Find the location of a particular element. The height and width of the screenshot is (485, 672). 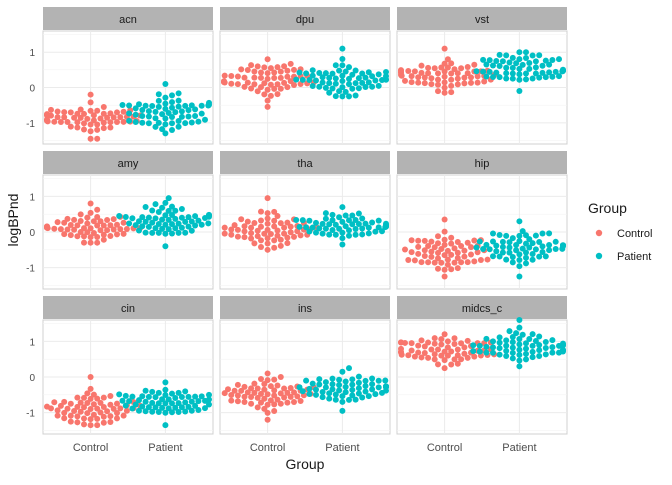

facet-label: midcs_c is located at coordinates (482, 309).